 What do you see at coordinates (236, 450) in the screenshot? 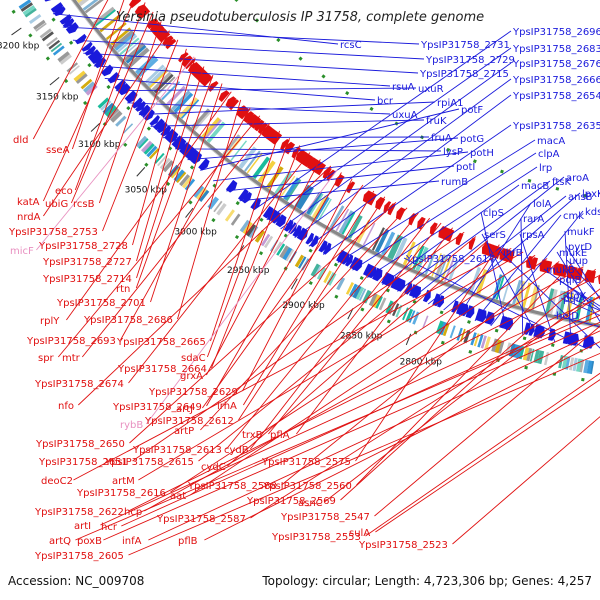
I see `gene-label-cydb: cydB` at bounding box center [236, 450].